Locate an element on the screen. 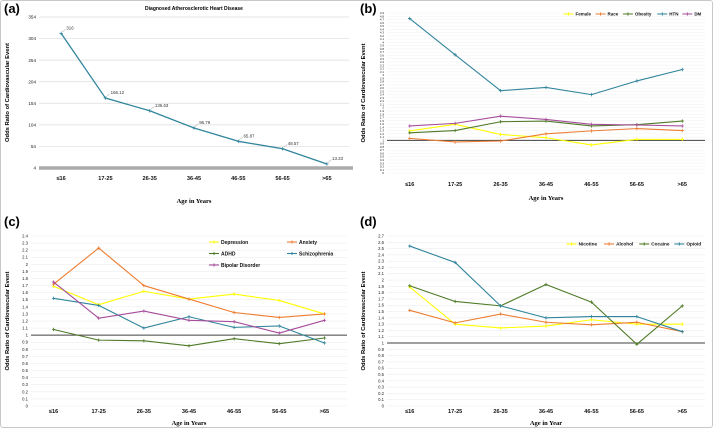 This screenshot has height=428, width=713. y-tick-label: 3.2 is located at coordinates (382, 69).